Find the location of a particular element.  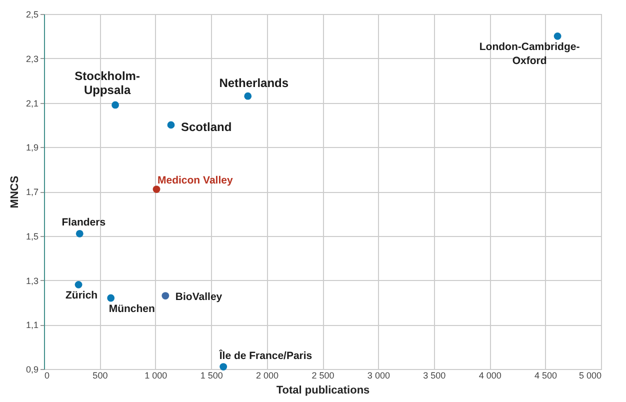

annotation: Flanders is located at coordinates (84, 222).